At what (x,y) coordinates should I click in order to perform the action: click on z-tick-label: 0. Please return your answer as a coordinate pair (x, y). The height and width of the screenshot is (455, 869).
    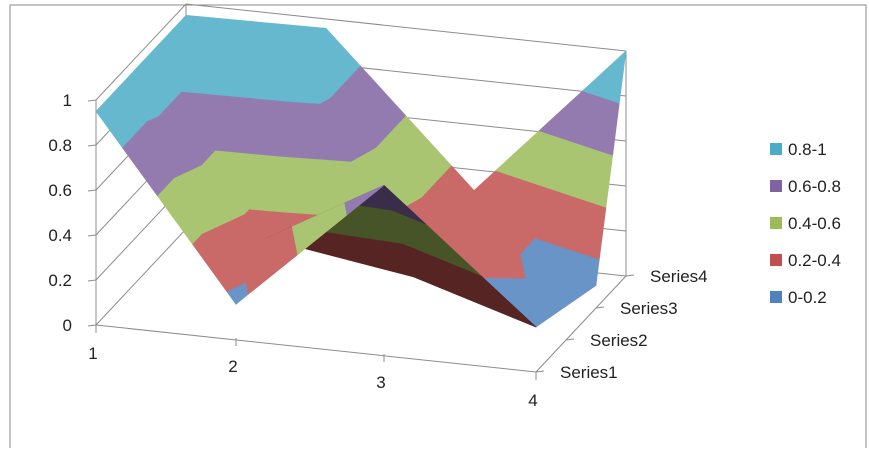
    Looking at the image, I should click on (67, 325).